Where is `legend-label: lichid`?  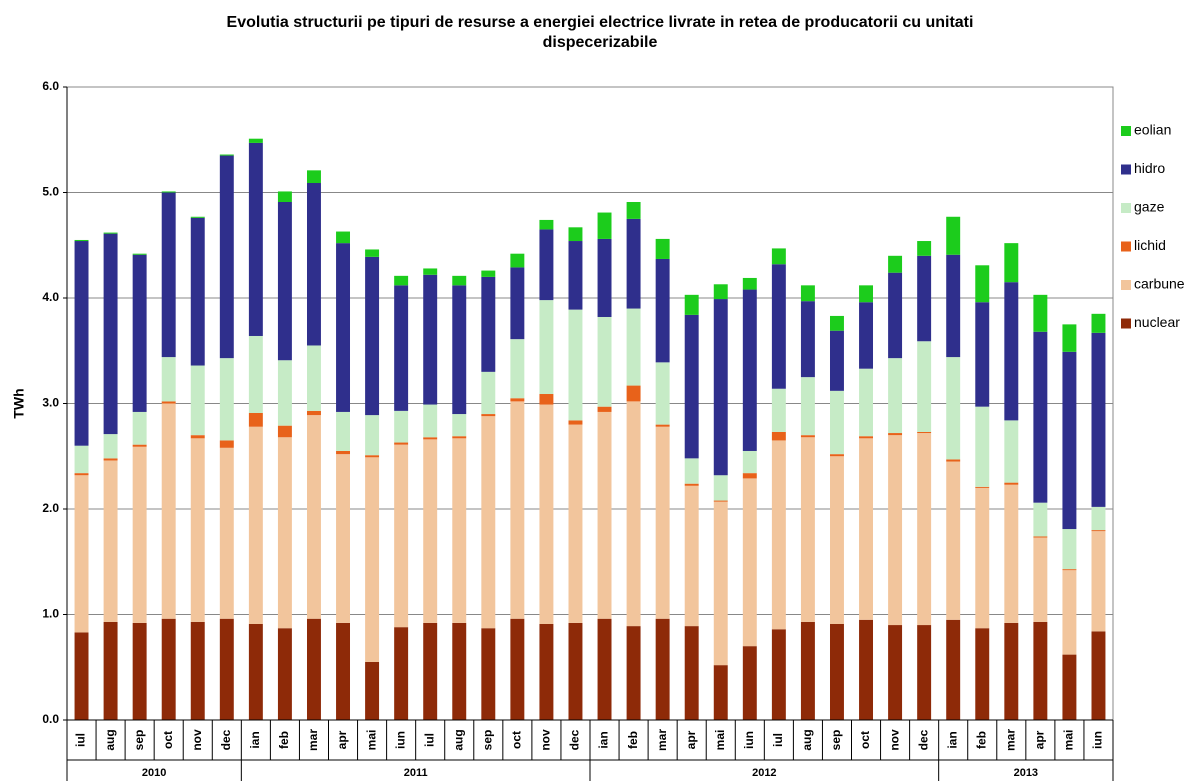
legend-label: lichid is located at coordinates (1150, 245).